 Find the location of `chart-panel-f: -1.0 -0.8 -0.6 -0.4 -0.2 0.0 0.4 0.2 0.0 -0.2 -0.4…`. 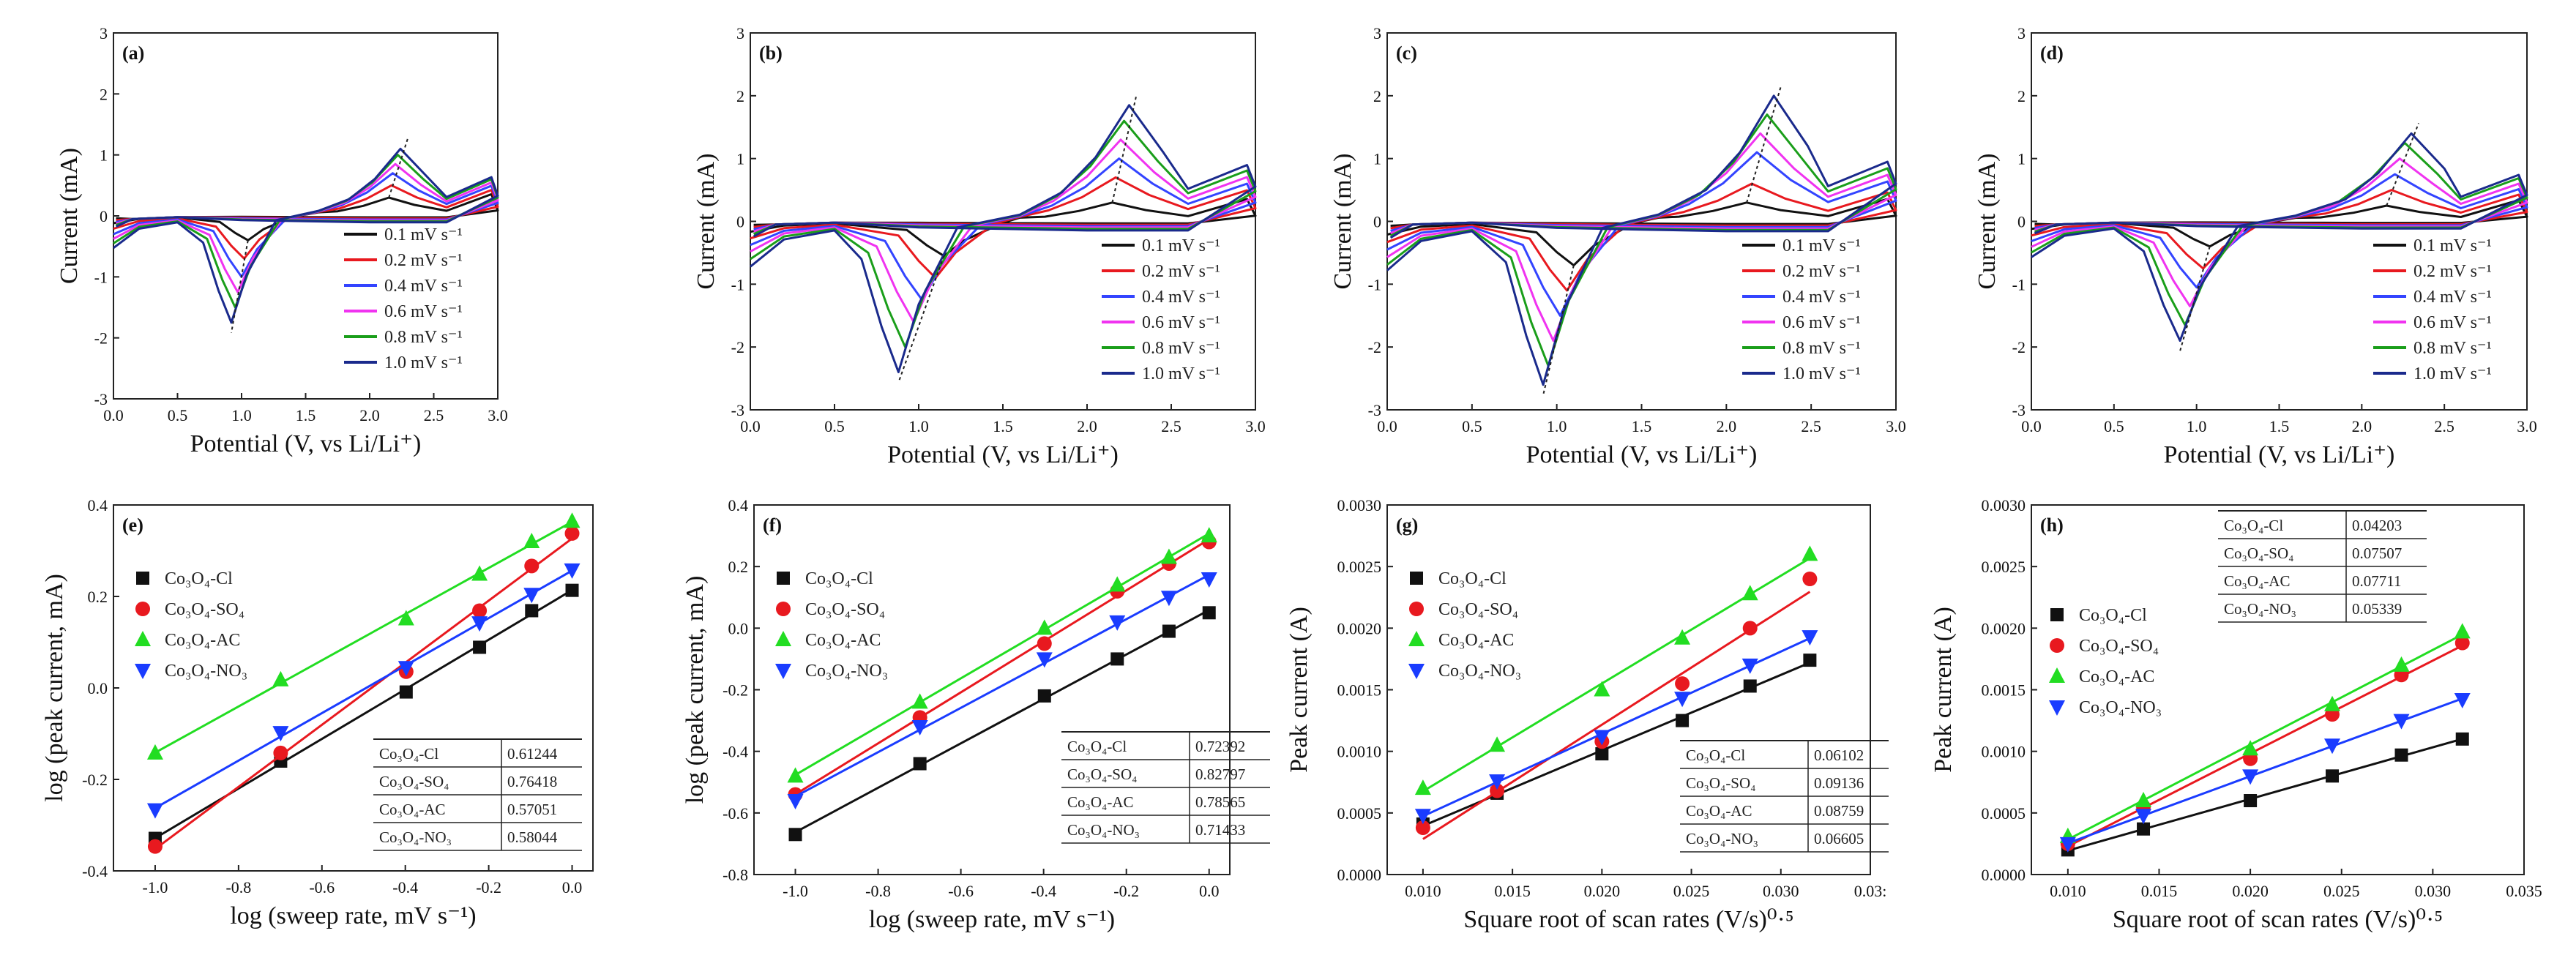

chart-panel-f: -1.0 -0.8 -0.6 -0.4 -0.2 0.0 0.4 0.2 0.0 -0.2 -0.4… is located at coordinates (976, 714).